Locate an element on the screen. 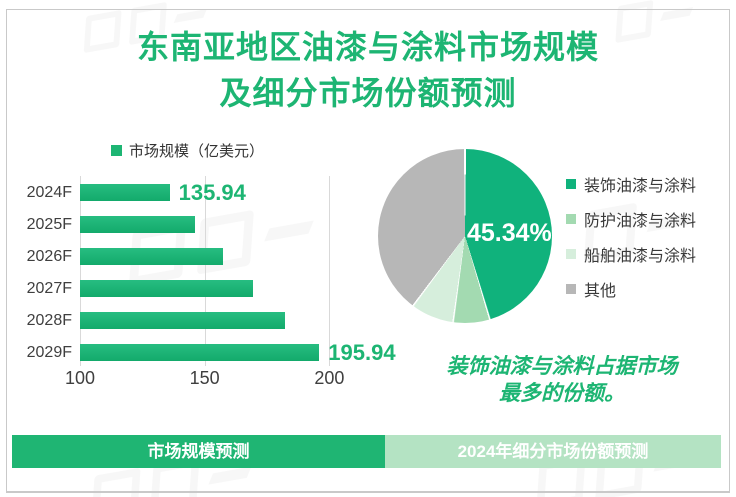  pie-caption: 装饰油漆与涂料占据市场 最多的份额。 is located at coordinates (562, 380).